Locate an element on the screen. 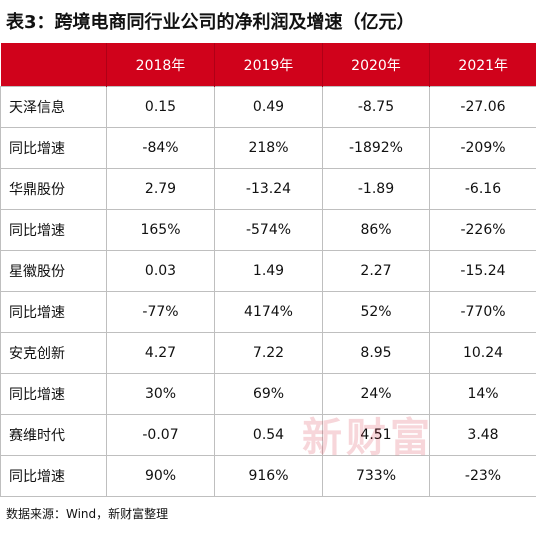 Image resolution: width=536 pixels, height=536 pixels. table-cell: -6.16 is located at coordinates (482, 189).